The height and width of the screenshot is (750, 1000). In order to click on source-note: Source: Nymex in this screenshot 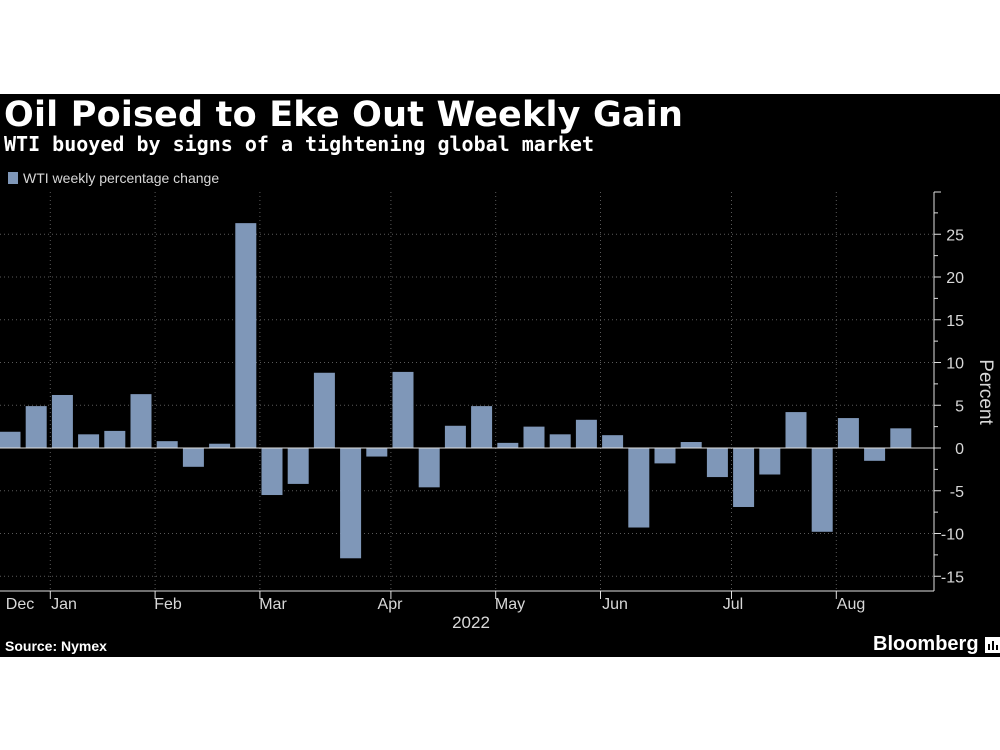, I will do `click(56, 646)`.